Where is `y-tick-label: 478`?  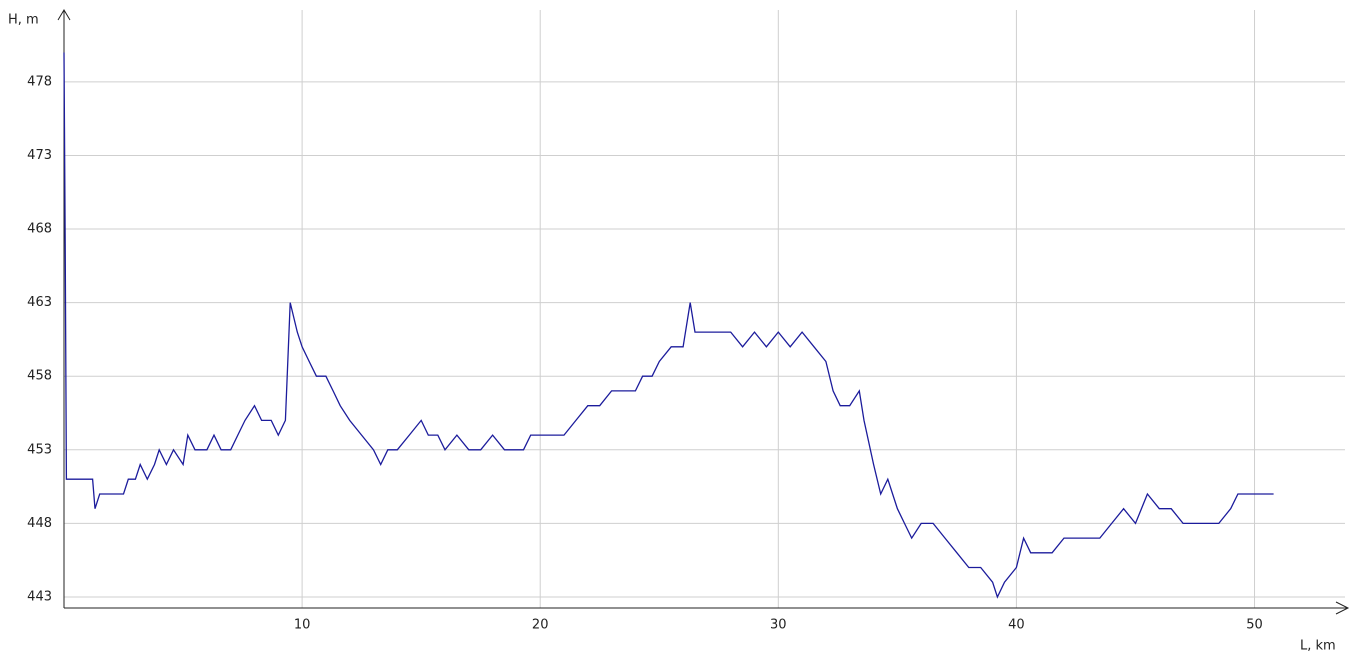
y-tick-label: 478 is located at coordinates (39, 81).